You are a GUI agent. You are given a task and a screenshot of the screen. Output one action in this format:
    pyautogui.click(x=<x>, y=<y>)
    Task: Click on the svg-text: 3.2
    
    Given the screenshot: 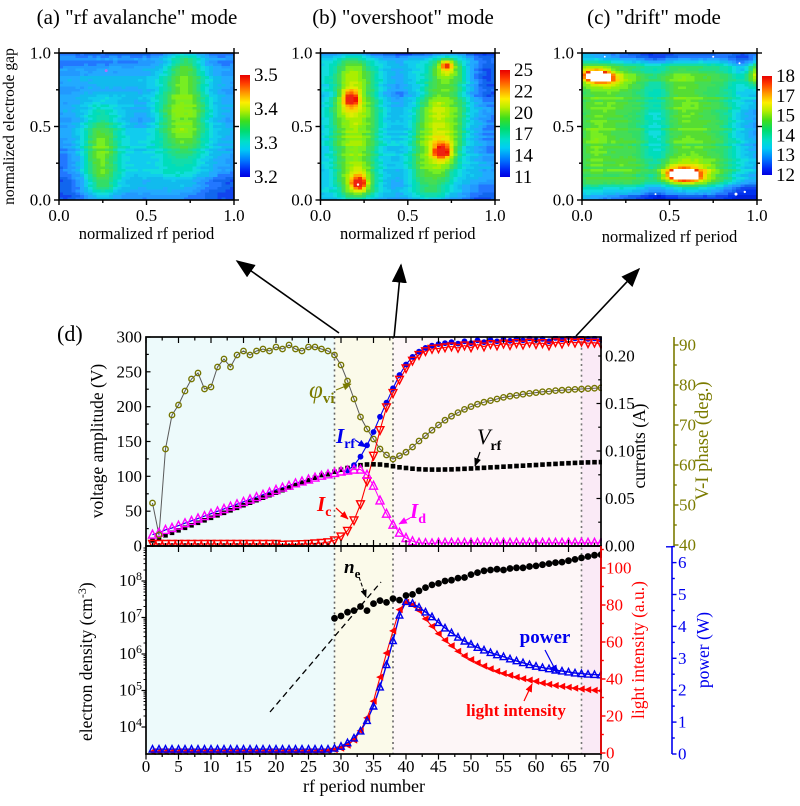 What is the action you would take?
    pyautogui.click(x=266, y=177)
    